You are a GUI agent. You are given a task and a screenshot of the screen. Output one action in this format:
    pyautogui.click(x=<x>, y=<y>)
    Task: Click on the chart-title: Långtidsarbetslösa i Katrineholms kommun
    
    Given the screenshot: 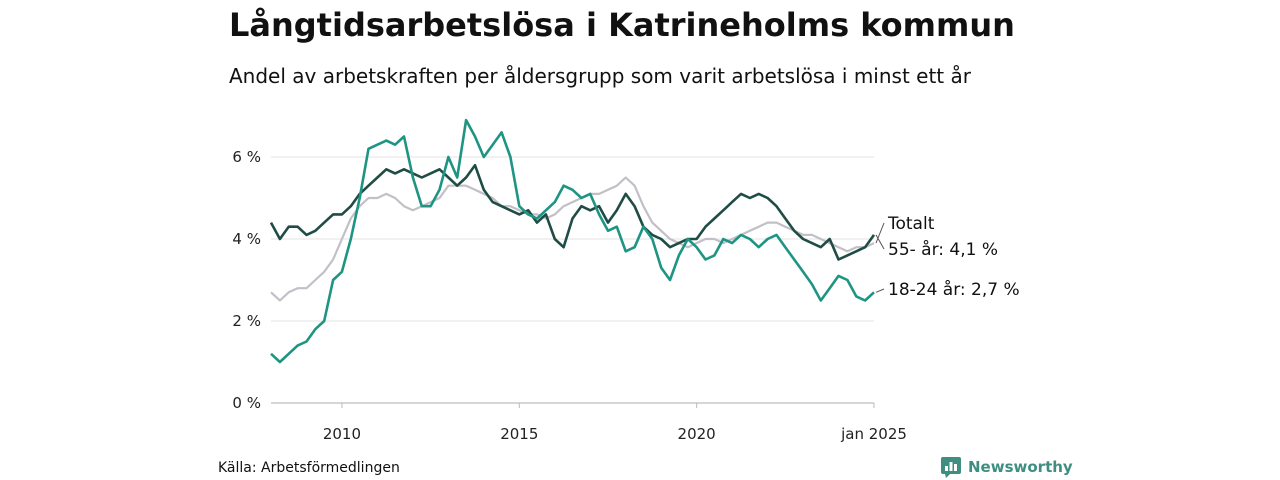 What is the action you would take?
    pyautogui.click(x=622, y=25)
    